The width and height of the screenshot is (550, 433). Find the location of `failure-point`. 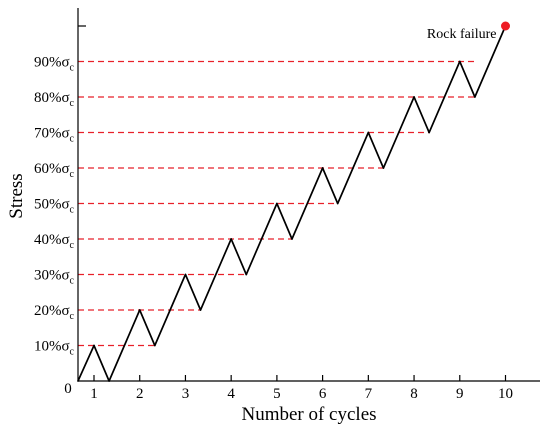

failure-point is located at coordinates (505, 26).